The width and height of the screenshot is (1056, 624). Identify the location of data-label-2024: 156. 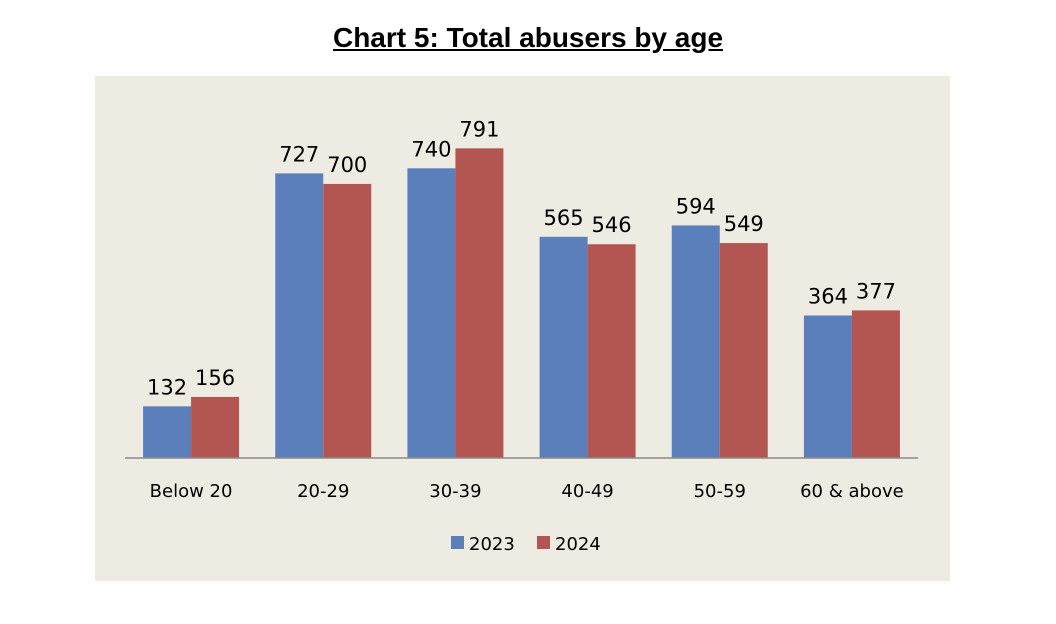
(215, 378).